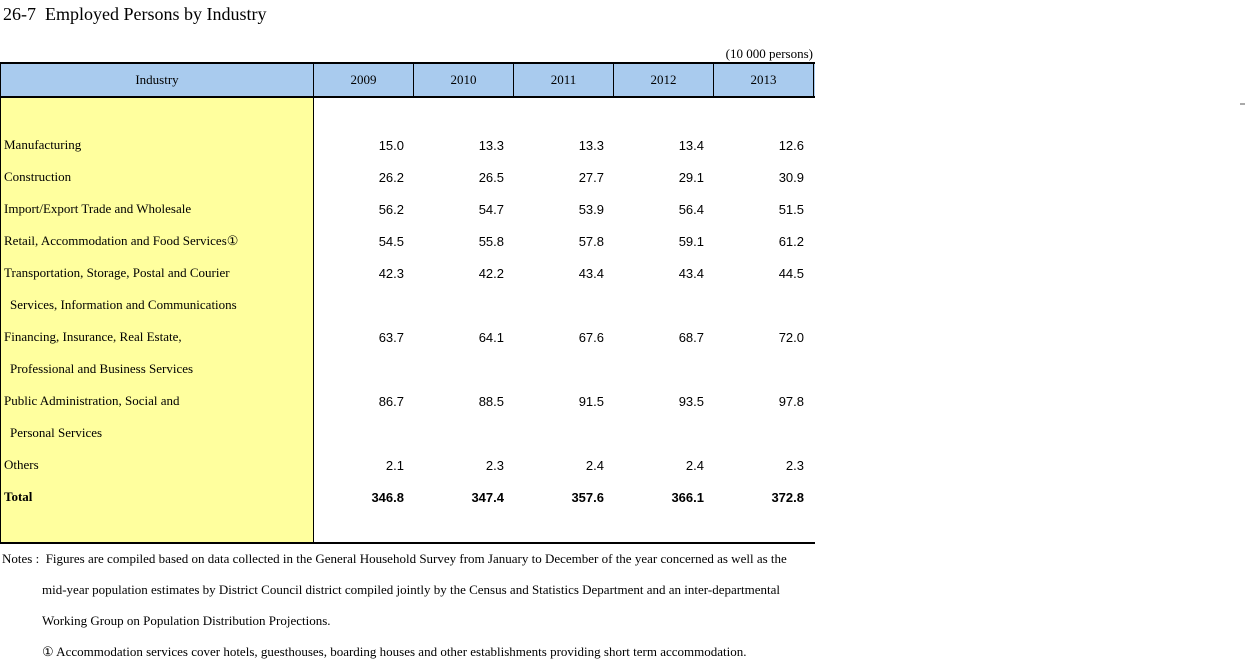 The image size is (1247, 668). I want to click on table-header-row: Industry 2009 2010 2011 2012 2013, so click(407, 80).